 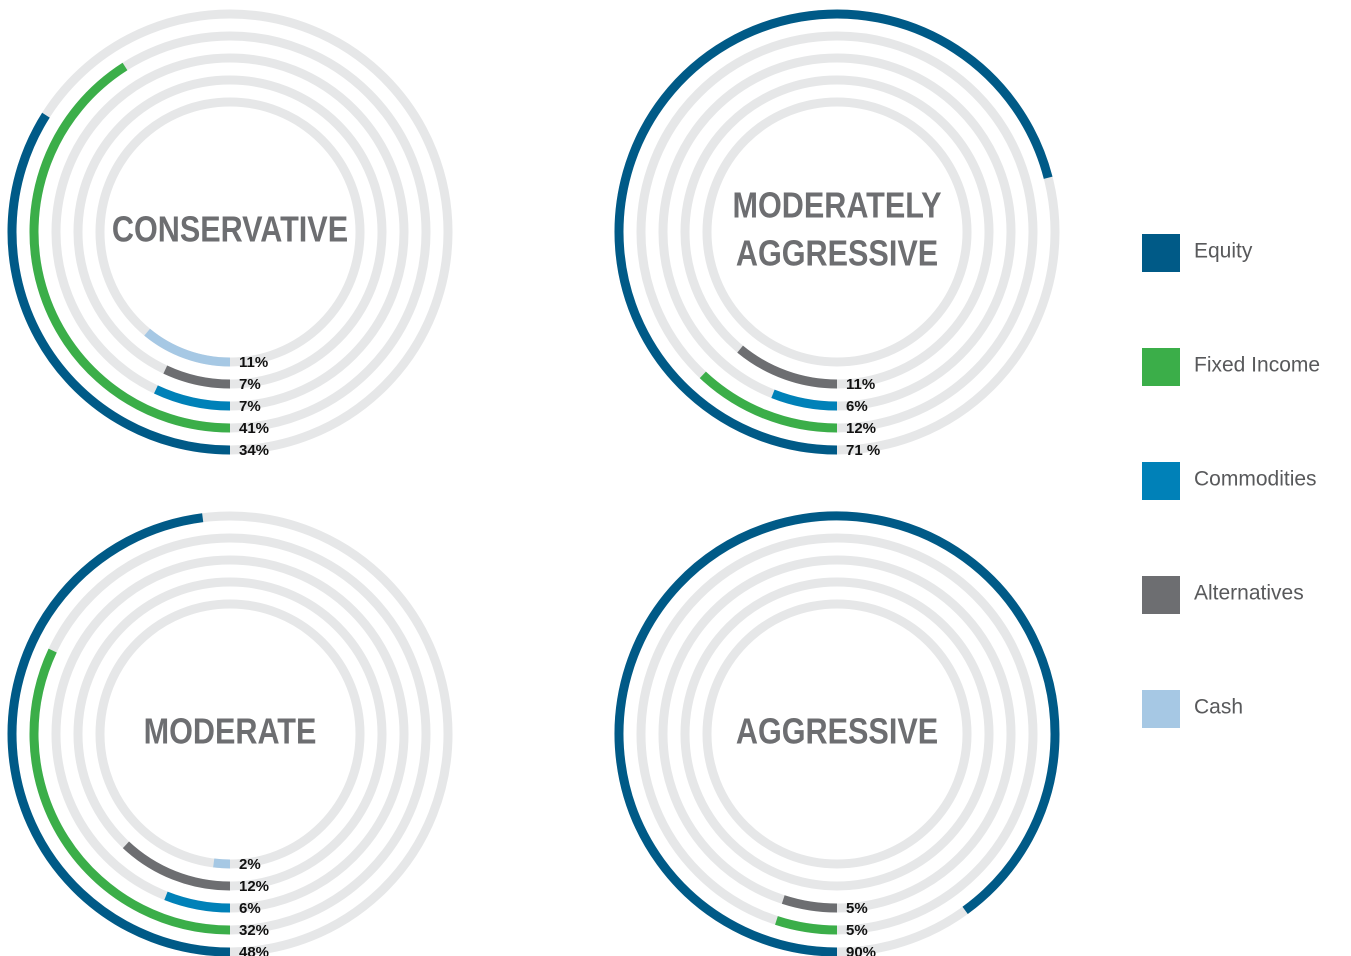 What do you see at coordinates (254, 450) in the screenshot?
I see `value-label: 34%` at bounding box center [254, 450].